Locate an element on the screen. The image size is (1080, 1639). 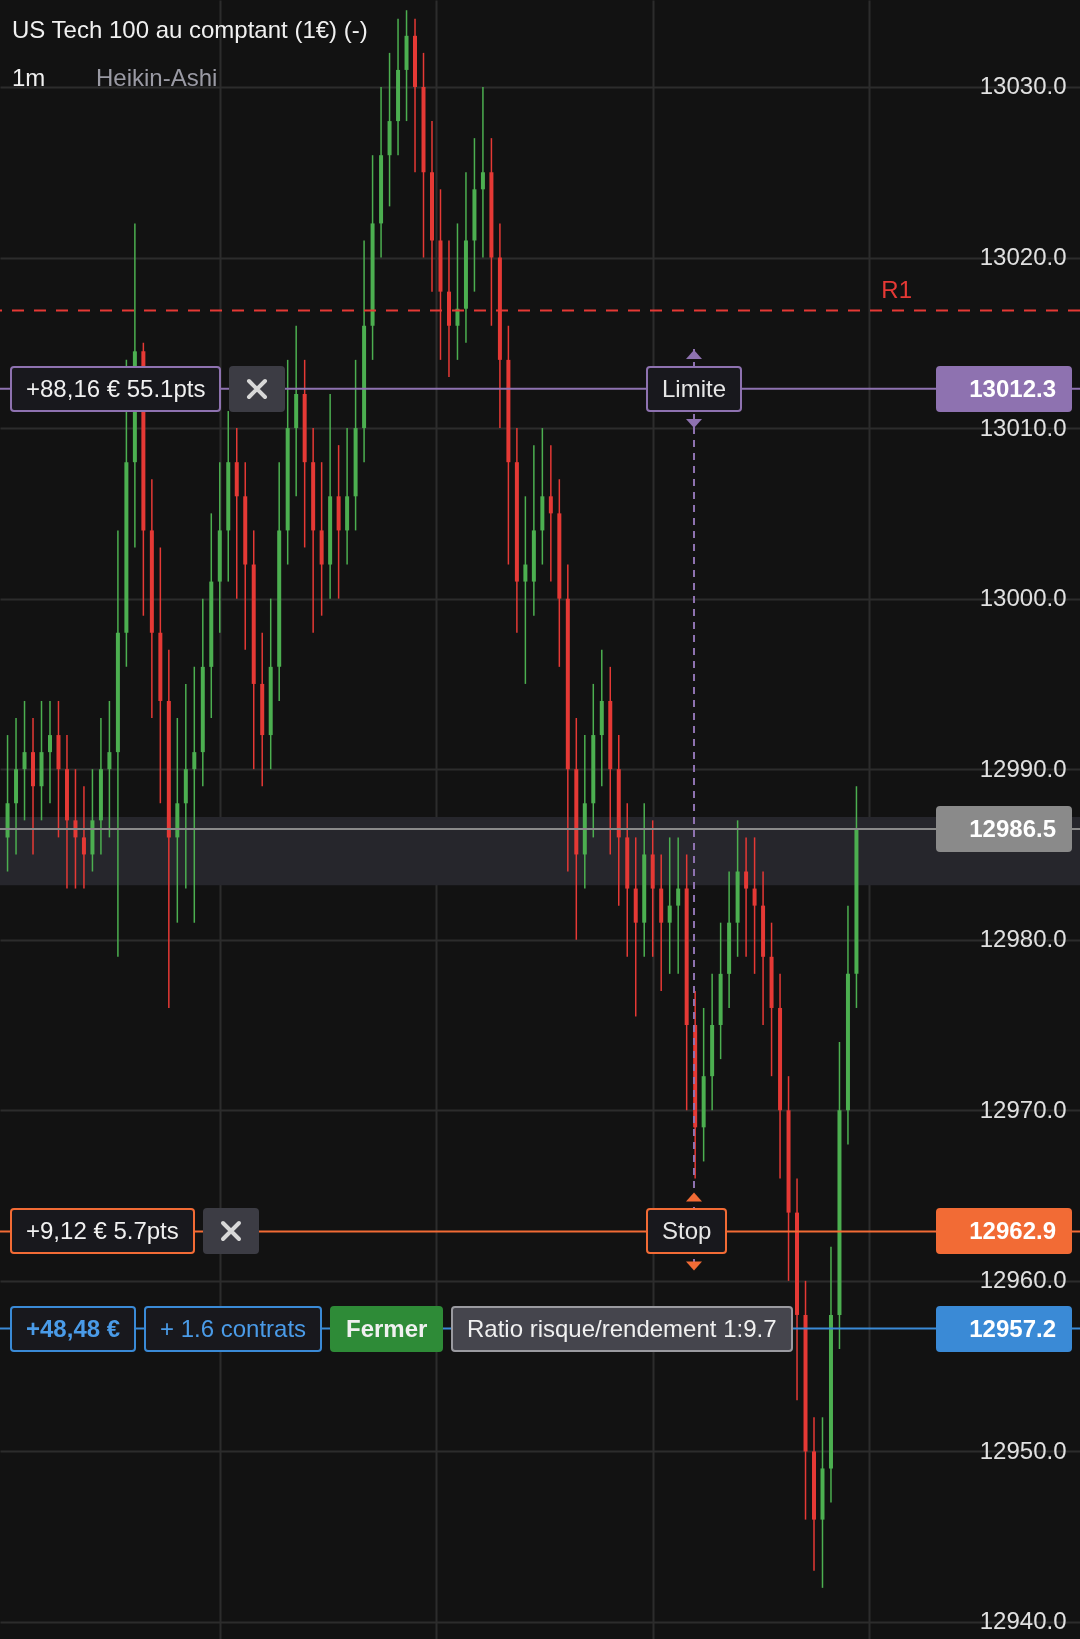
ref-line-label: 12962.9 is located at coordinates (1004, 1231).